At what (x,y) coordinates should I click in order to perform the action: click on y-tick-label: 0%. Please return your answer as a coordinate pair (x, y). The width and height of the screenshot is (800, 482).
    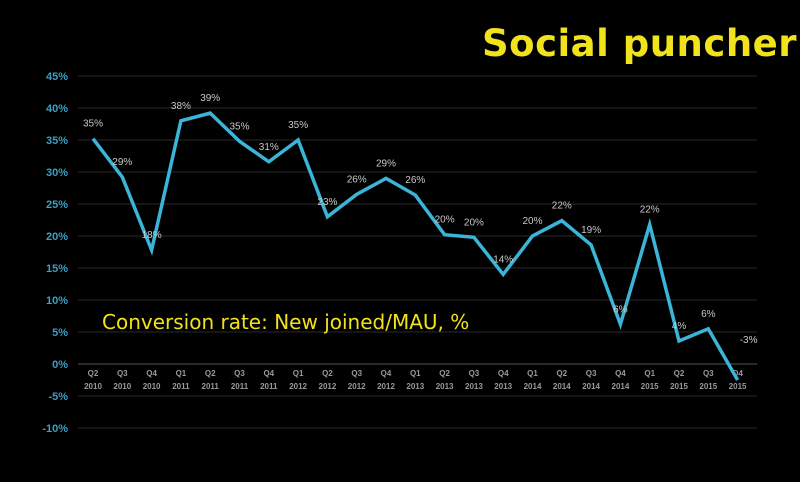
    Looking at the image, I should click on (60, 365).